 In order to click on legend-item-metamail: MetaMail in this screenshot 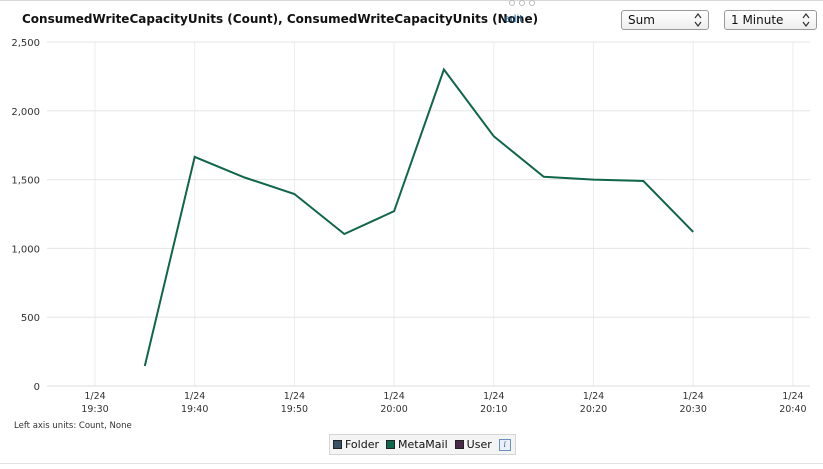, I will do `click(417, 444)`.